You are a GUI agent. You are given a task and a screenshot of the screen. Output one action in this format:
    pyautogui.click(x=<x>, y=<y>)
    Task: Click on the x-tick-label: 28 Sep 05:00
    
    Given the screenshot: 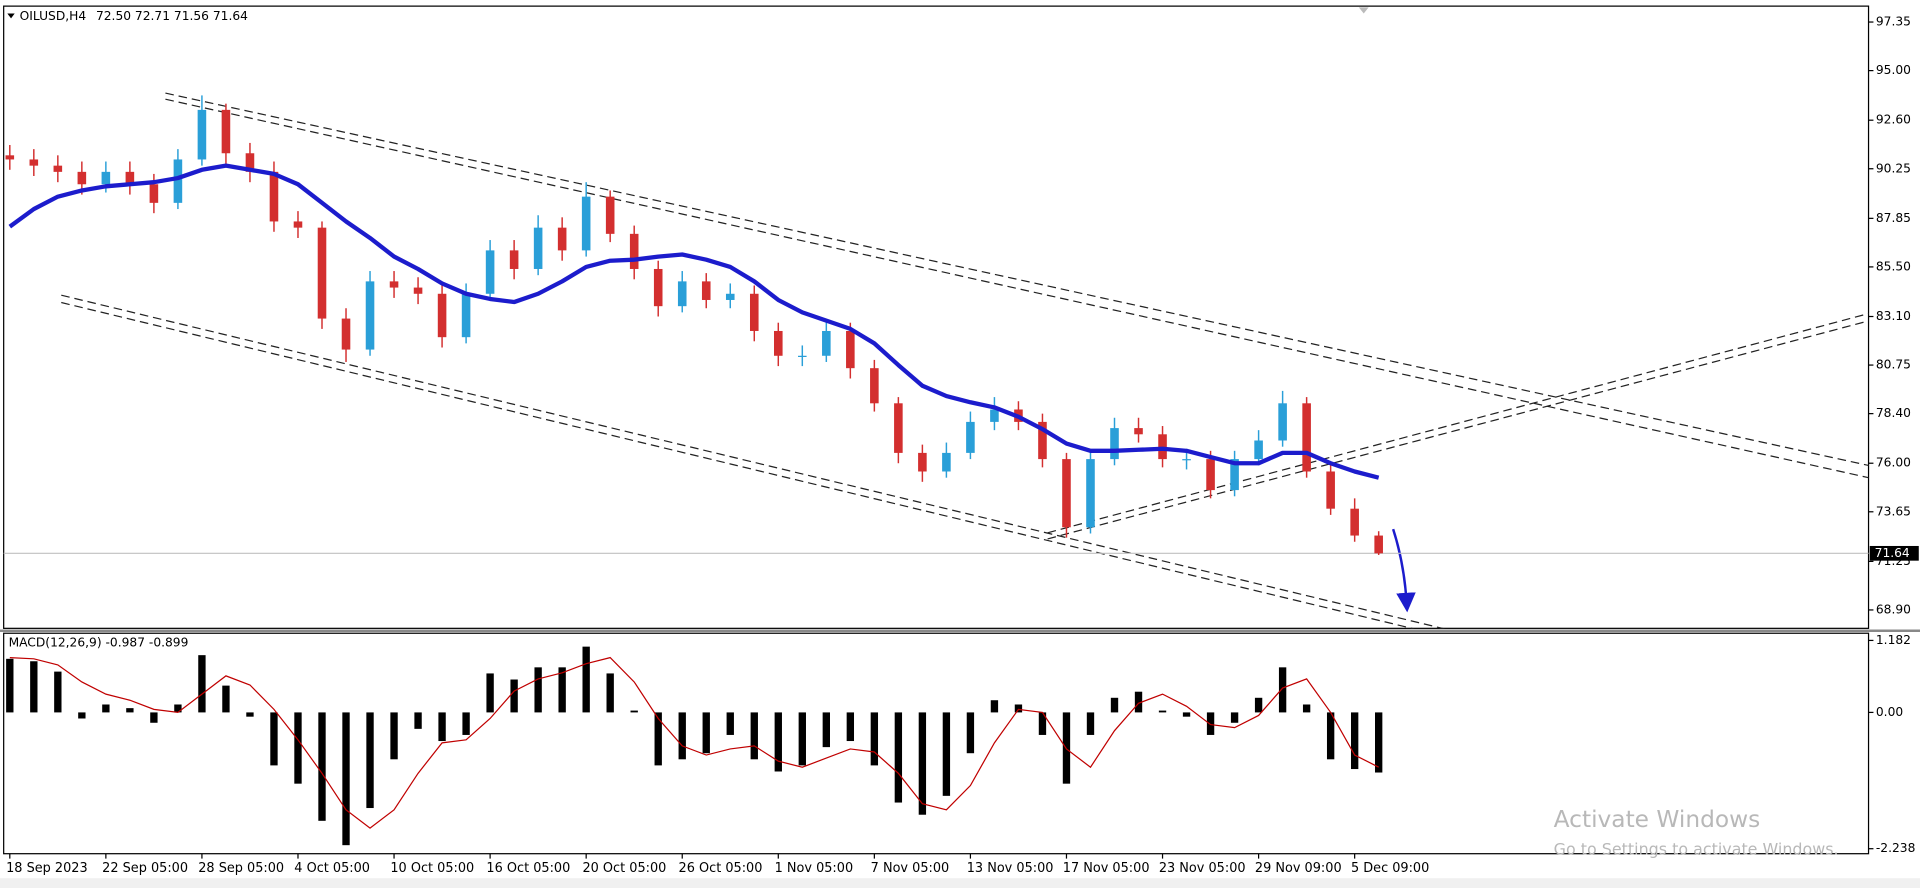 What is the action you would take?
    pyautogui.click(x=241, y=868)
    